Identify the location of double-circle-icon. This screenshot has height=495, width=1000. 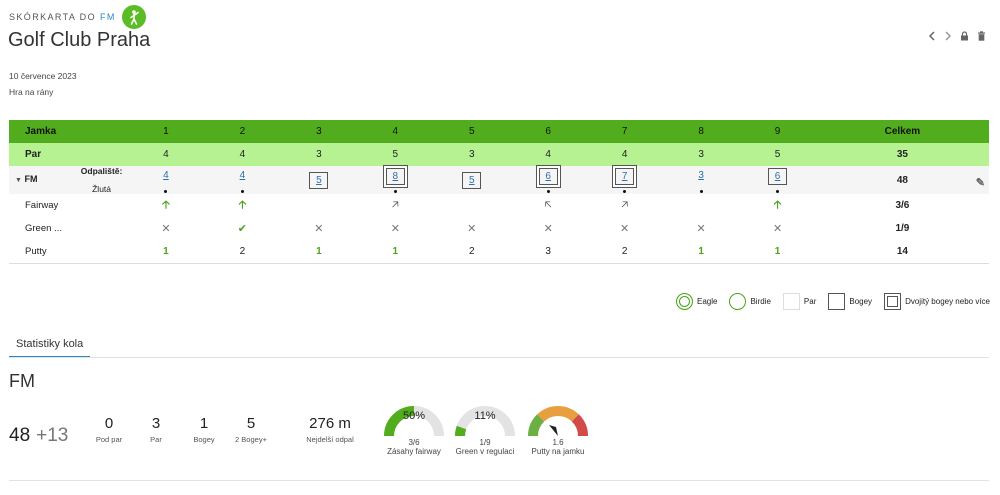
(684, 301).